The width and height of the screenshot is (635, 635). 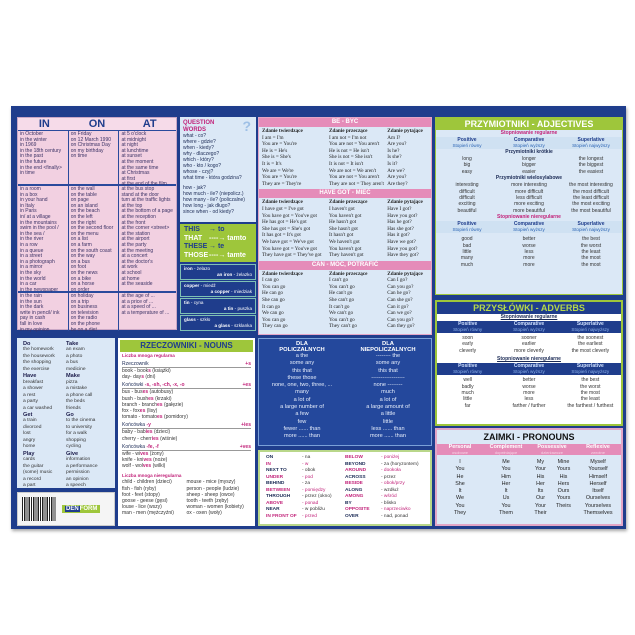 What do you see at coordinates (345, 248) in the screenshot?
I see `verb-form: You haven't got` at bounding box center [345, 248].